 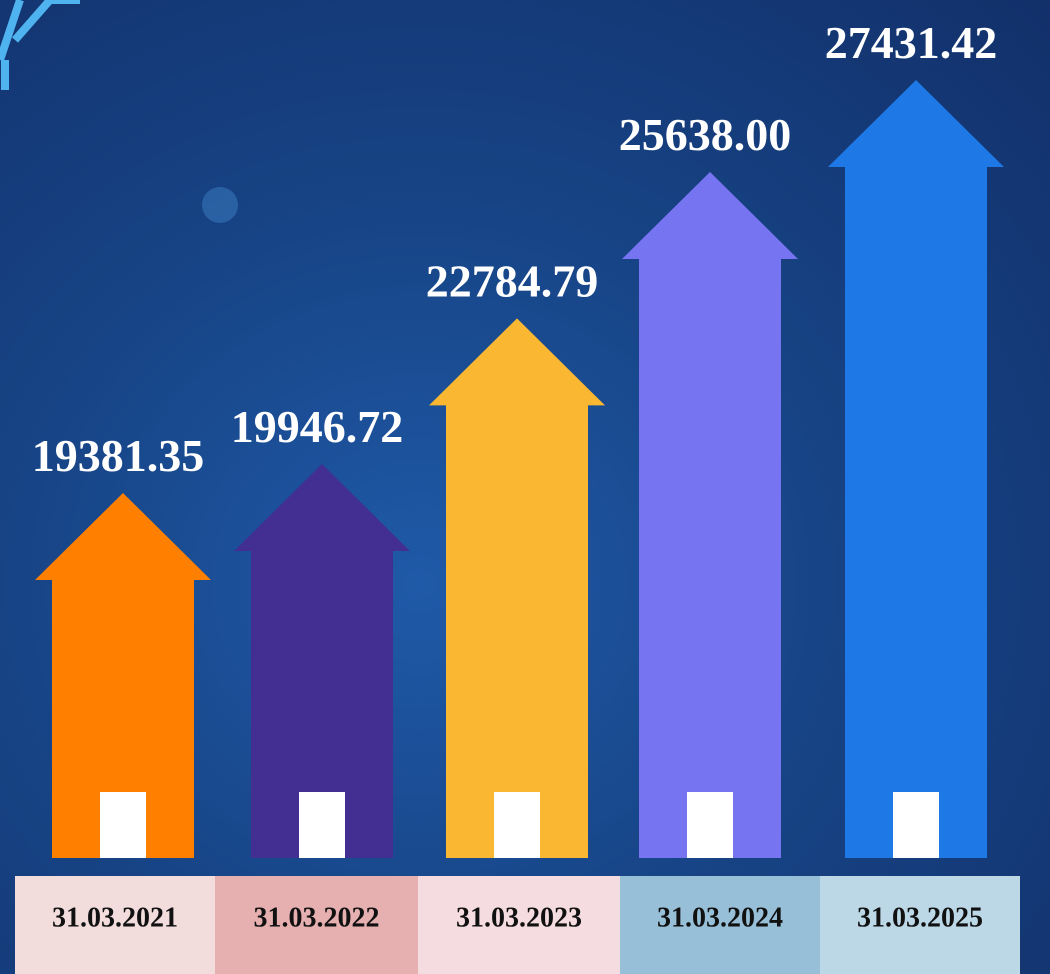 I want to click on data-label: 19381.35, so click(x=118, y=455).